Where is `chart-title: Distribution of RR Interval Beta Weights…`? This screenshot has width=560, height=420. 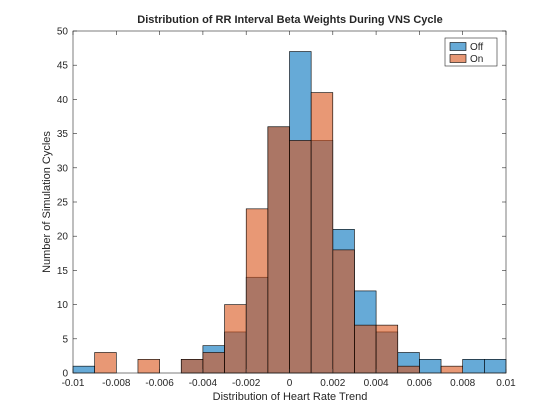 chart-title: Distribution of RR Interval Beta Weights… is located at coordinates (289, 20).